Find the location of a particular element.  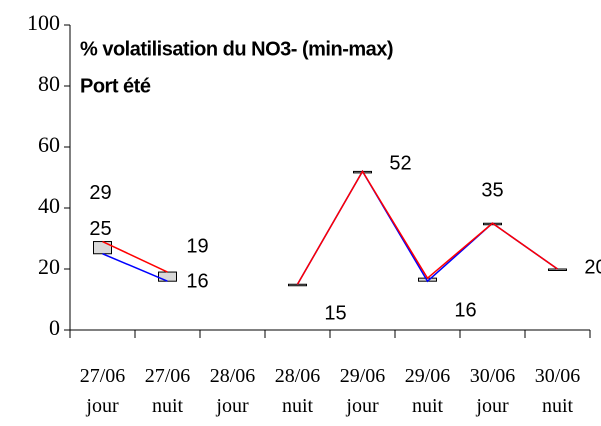

y-tick-label: 80 is located at coordinates (49, 83).